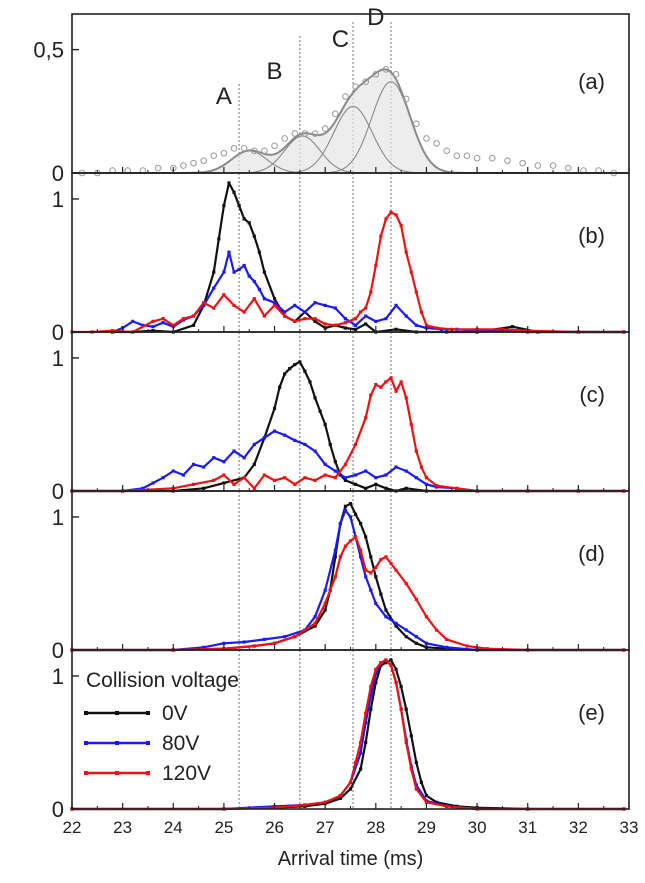 The width and height of the screenshot is (645, 883). What do you see at coordinates (368, 292) in the screenshot?
I see `series-line-80V` at bounding box center [368, 292].